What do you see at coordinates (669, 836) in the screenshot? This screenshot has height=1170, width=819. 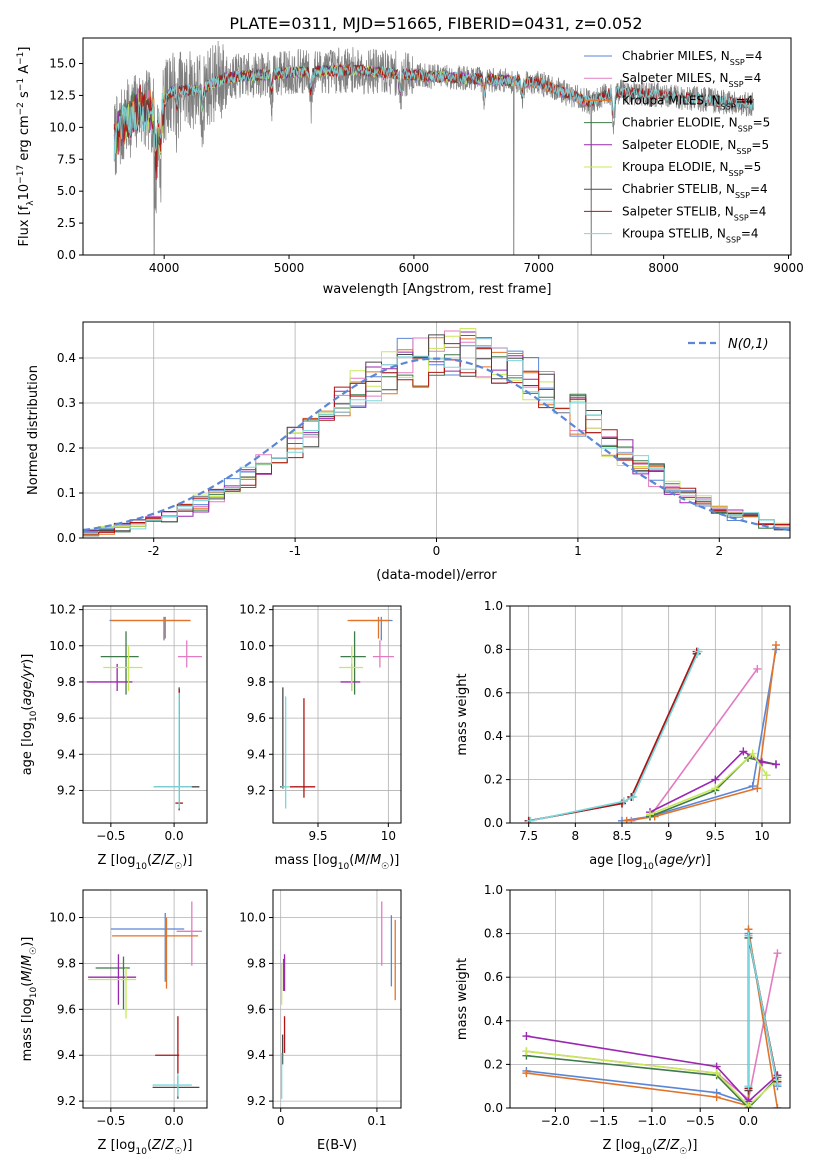 I see `x-tick-label: 9` at bounding box center [669, 836].